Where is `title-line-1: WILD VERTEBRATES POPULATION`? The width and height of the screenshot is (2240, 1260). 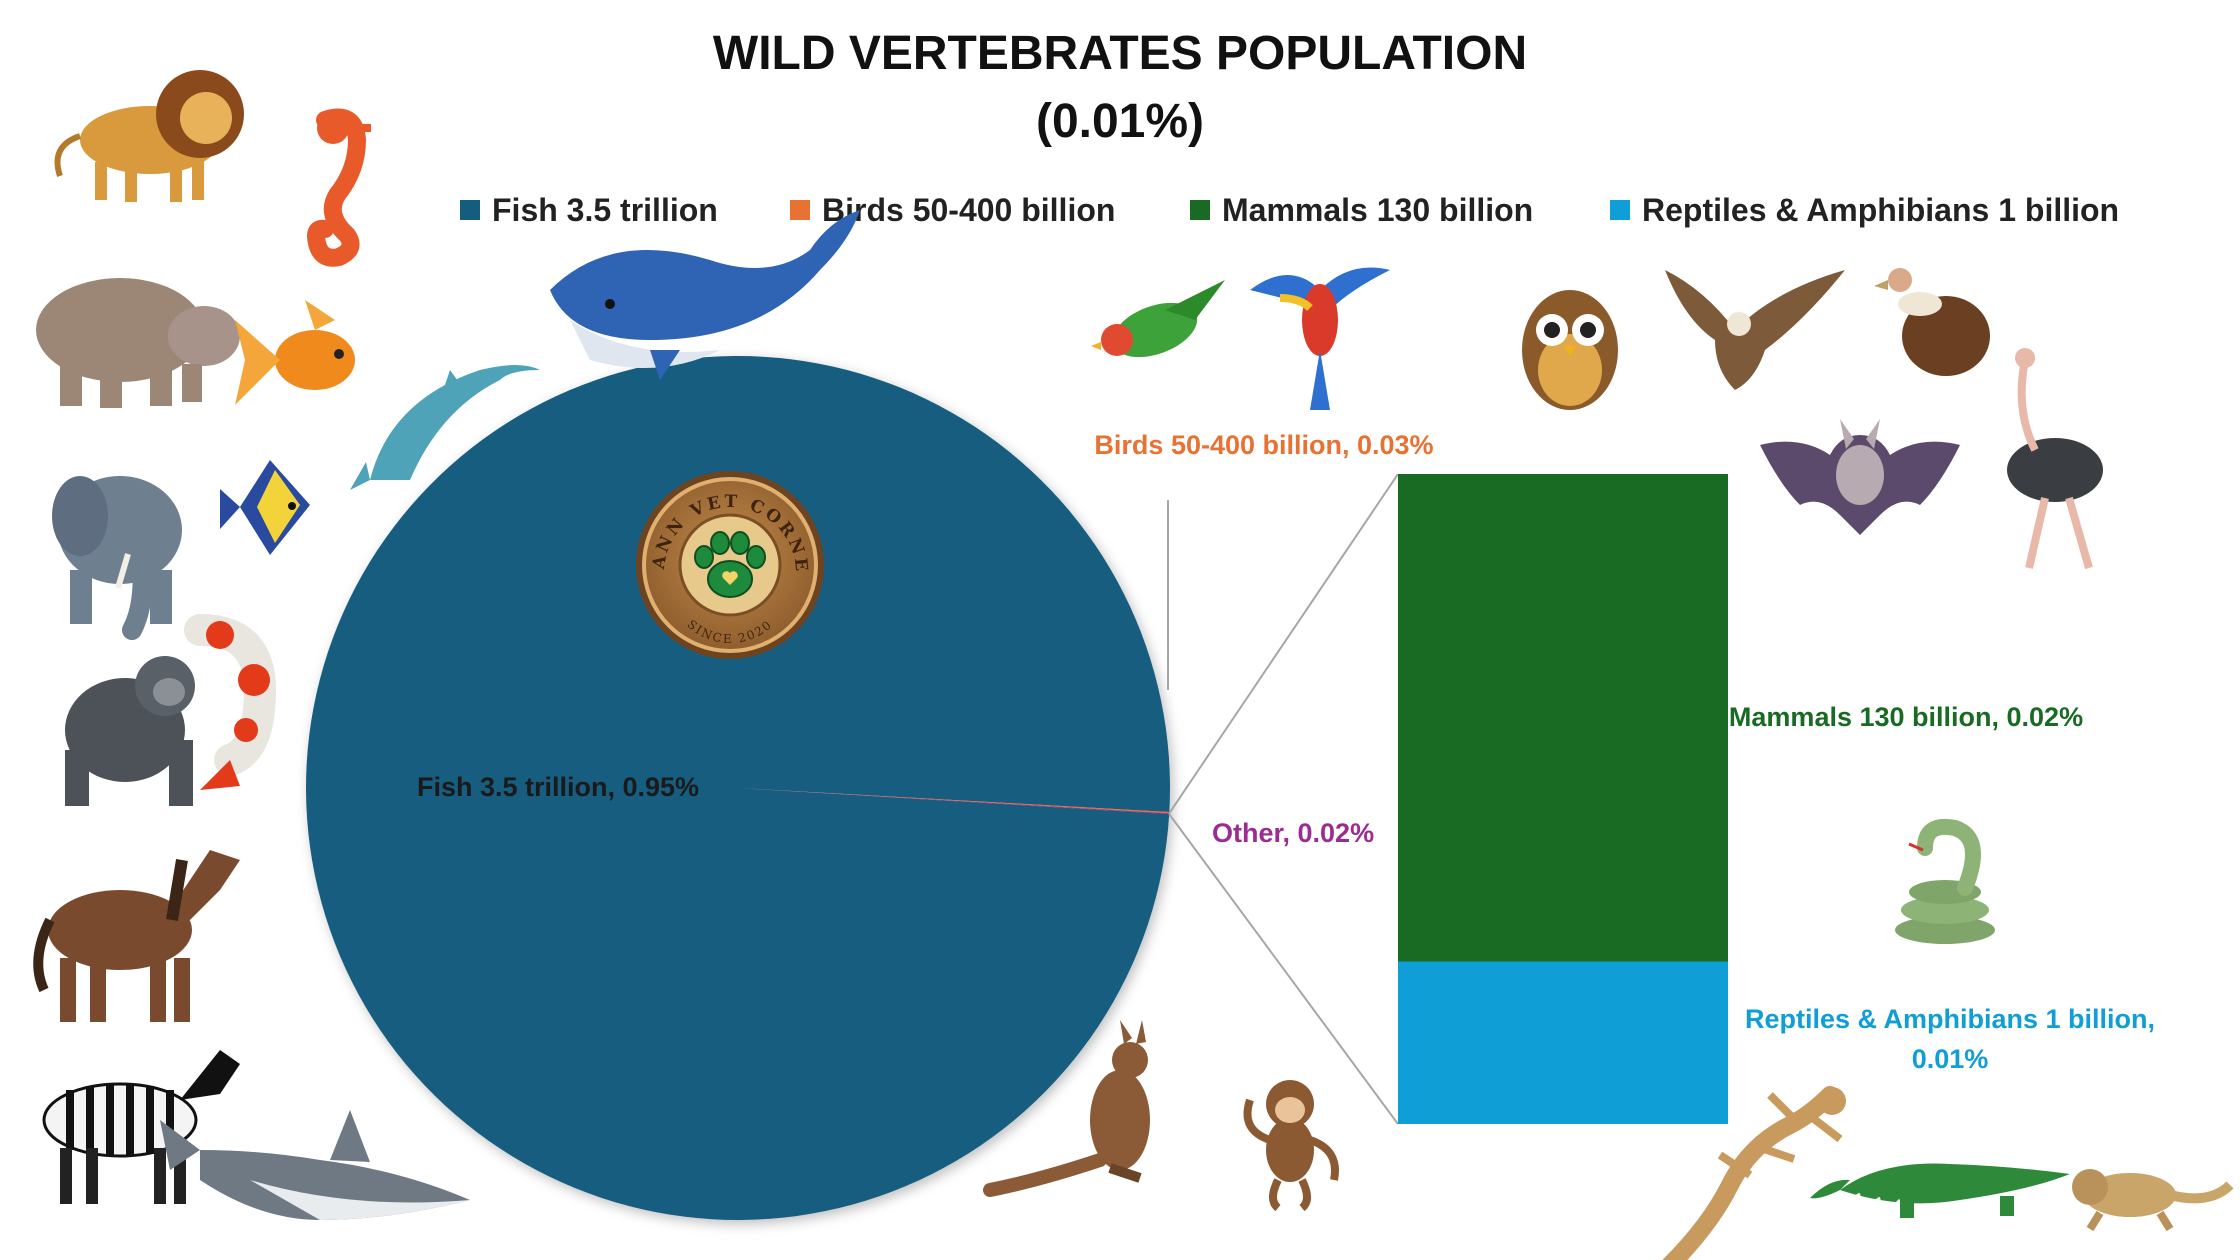 title-line-1: WILD VERTEBRATES POPULATION is located at coordinates (1120, 53).